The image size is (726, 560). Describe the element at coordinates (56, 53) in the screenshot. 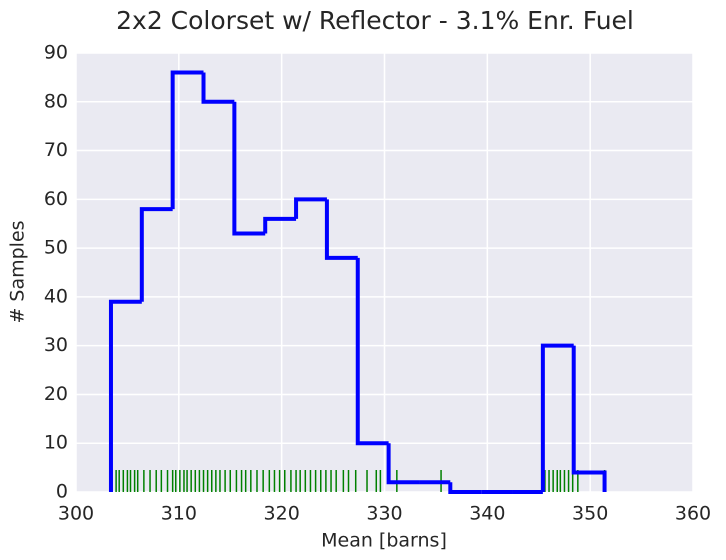

I see `y-tick-label: 90` at that location.